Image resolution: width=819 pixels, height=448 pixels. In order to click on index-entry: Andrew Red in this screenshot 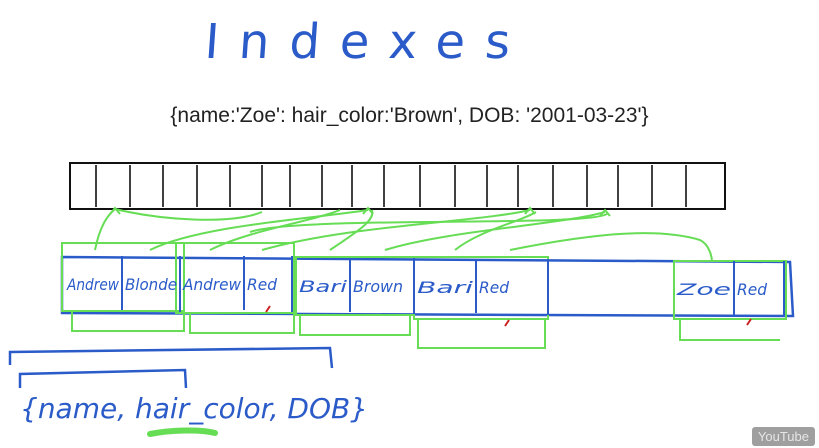, I will do `click(237, 284)`.